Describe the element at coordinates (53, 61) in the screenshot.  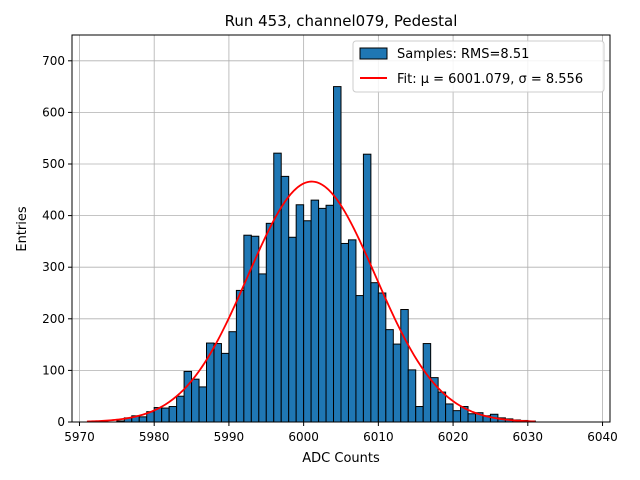
I see `y-tick-label: 700` at that location.